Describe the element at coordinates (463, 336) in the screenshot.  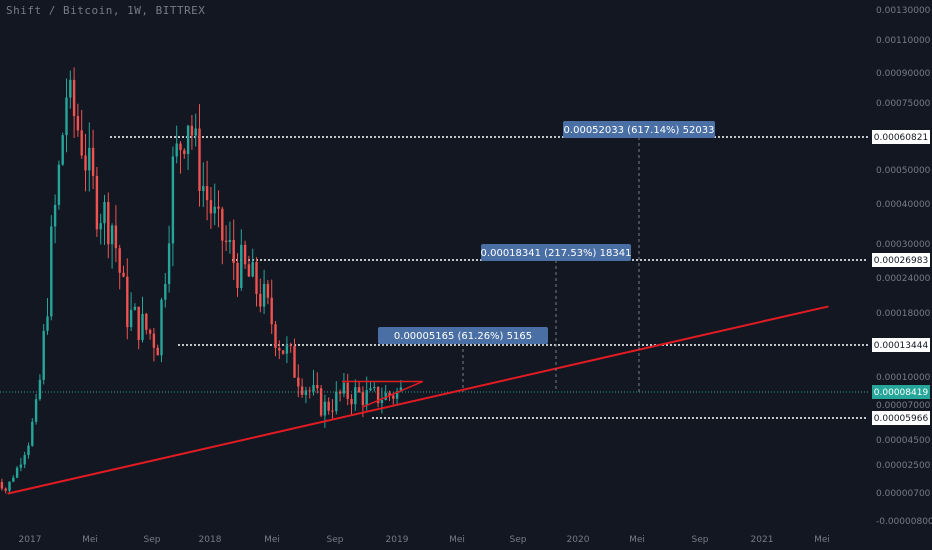
I see `annotation-text: 0.00005165 (61.26%) 5165` at that location.